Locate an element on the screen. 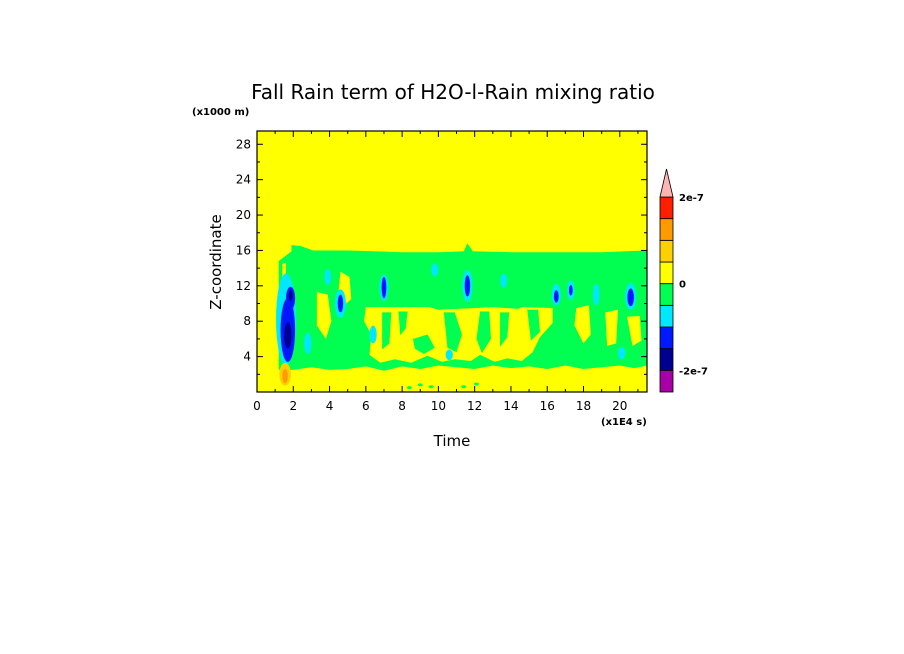 The width and height of the screenshot is (904, 654). y-tick-label: 24 is located at coordinates (243, 180).